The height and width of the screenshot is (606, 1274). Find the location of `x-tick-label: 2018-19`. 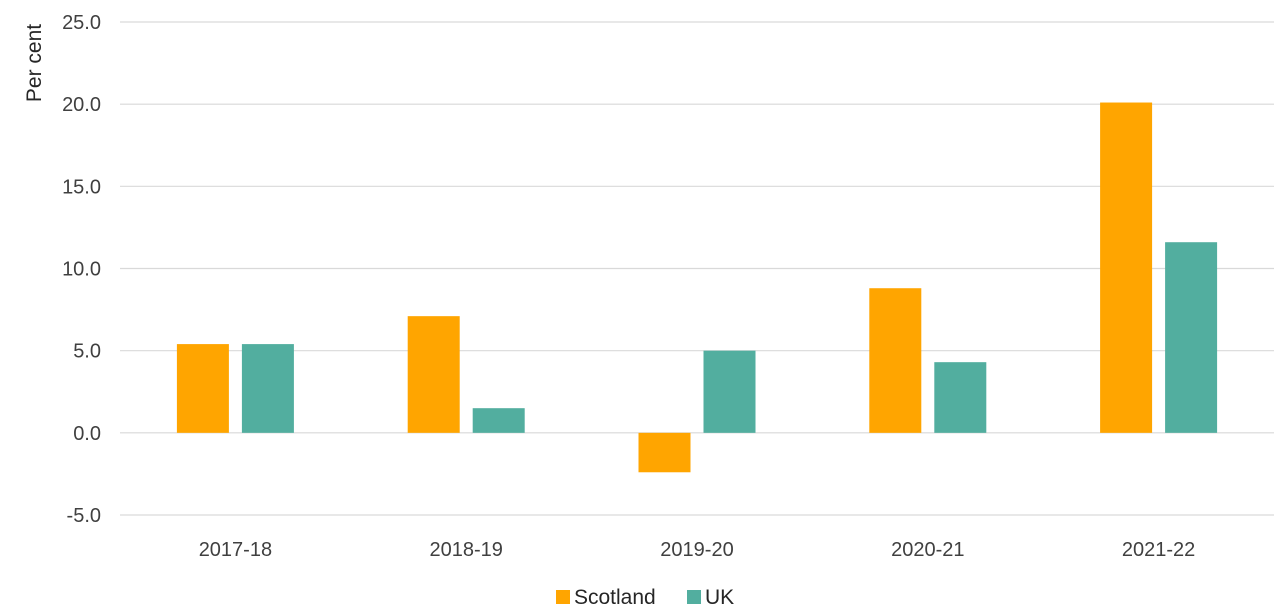

x-tick-label: 2018-19 is located at coordinates (465, 550).